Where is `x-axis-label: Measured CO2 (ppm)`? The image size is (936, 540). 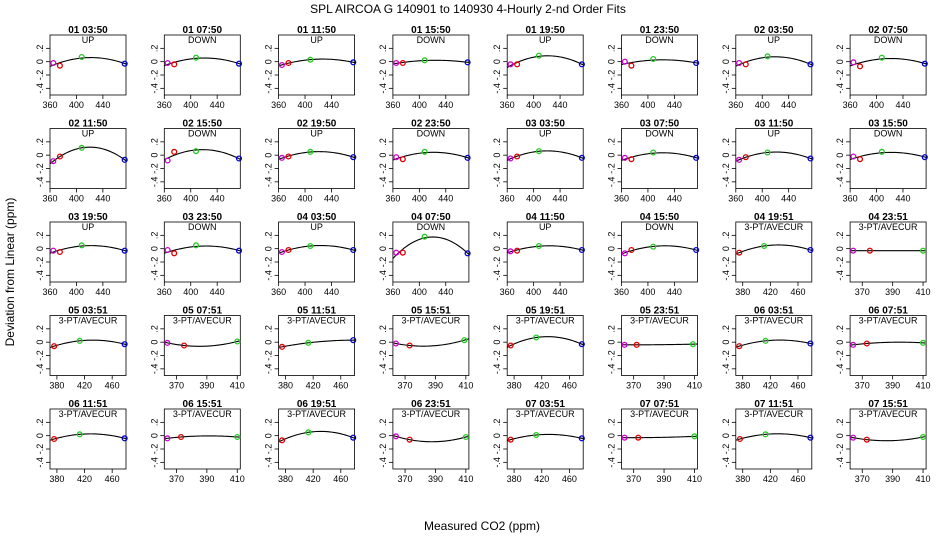 x-axis-label: Measured CO2 (ppm) is located at coordinates (482, 526).